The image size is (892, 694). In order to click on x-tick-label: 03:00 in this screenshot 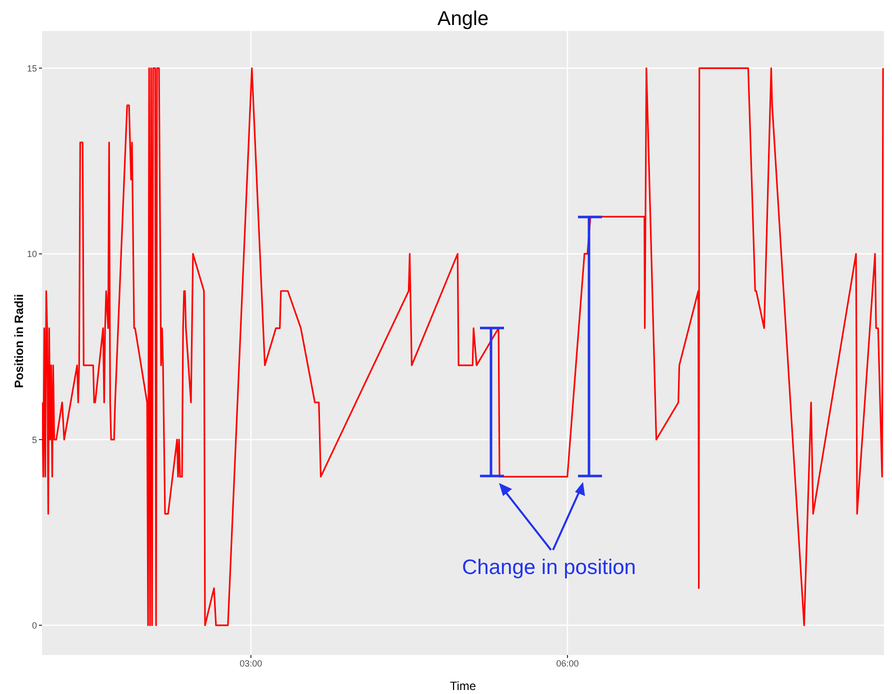, I will do `click(251, 663)`.